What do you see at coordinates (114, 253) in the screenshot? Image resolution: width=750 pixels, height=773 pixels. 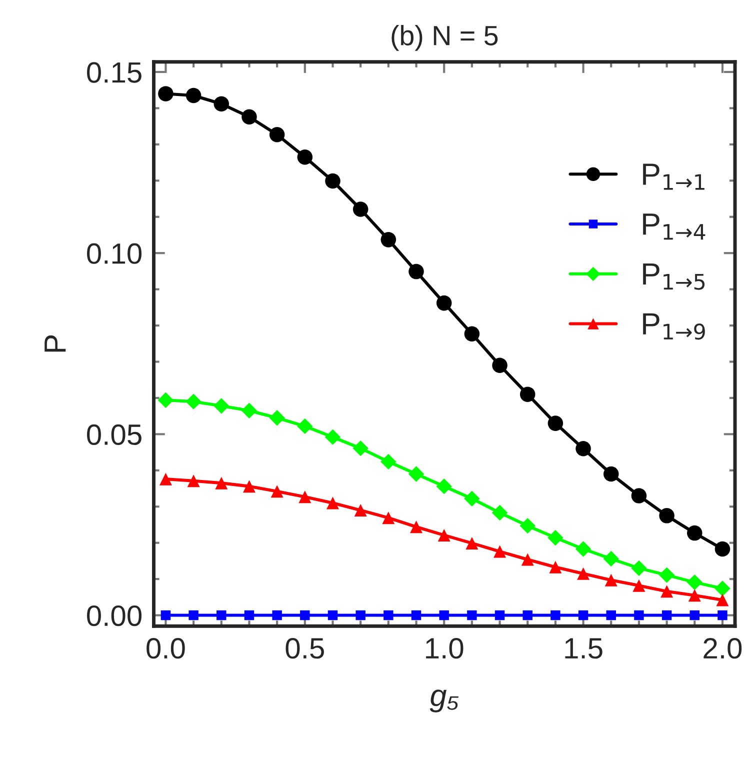 I see `y-tick-label: 0.10` at bounding box center [114, 253].